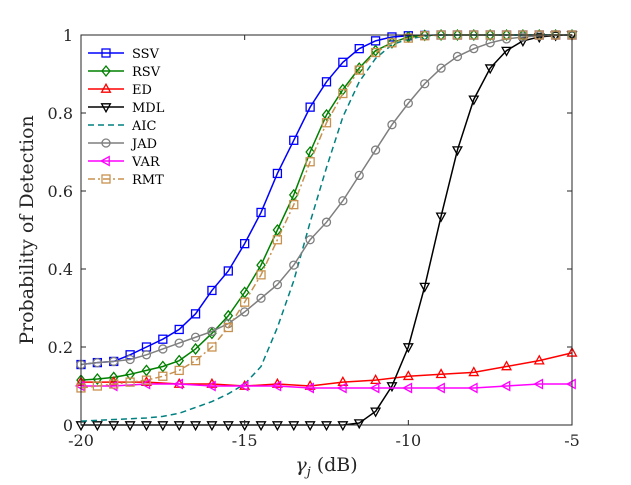 This screenshot has width=631, height=485. I want to click on x-tick-label: -15, so click(245, 440).